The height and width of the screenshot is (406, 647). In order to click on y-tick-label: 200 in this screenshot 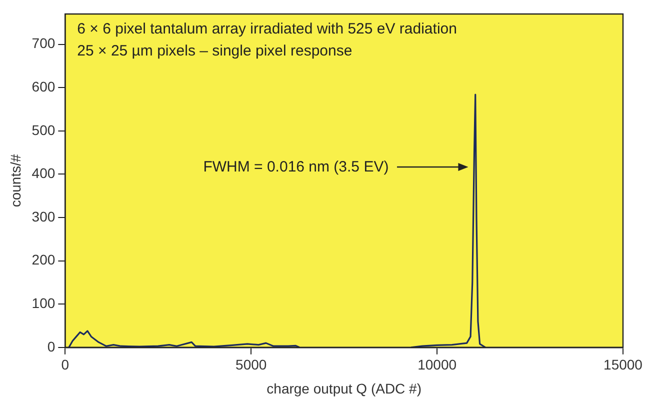, I will do `click(44, 260)`.